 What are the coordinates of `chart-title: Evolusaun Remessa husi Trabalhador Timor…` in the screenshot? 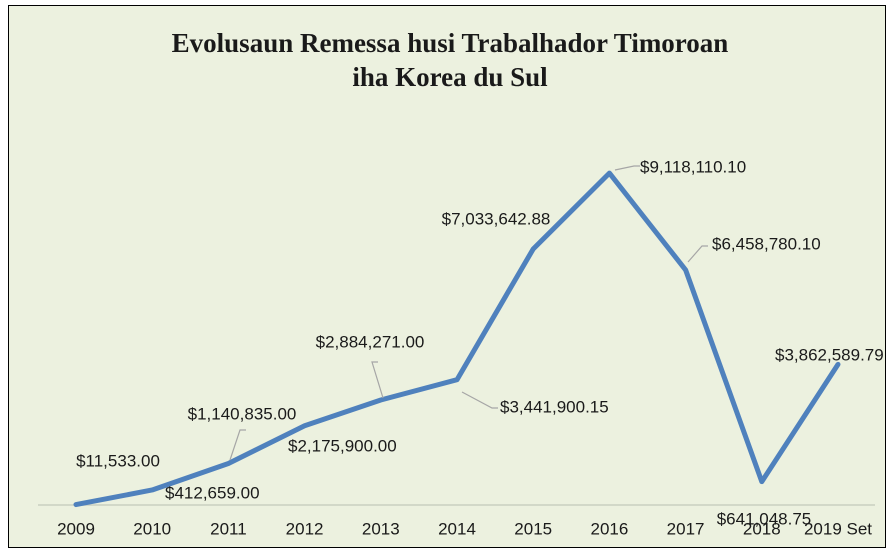 It's located at (450, 43).